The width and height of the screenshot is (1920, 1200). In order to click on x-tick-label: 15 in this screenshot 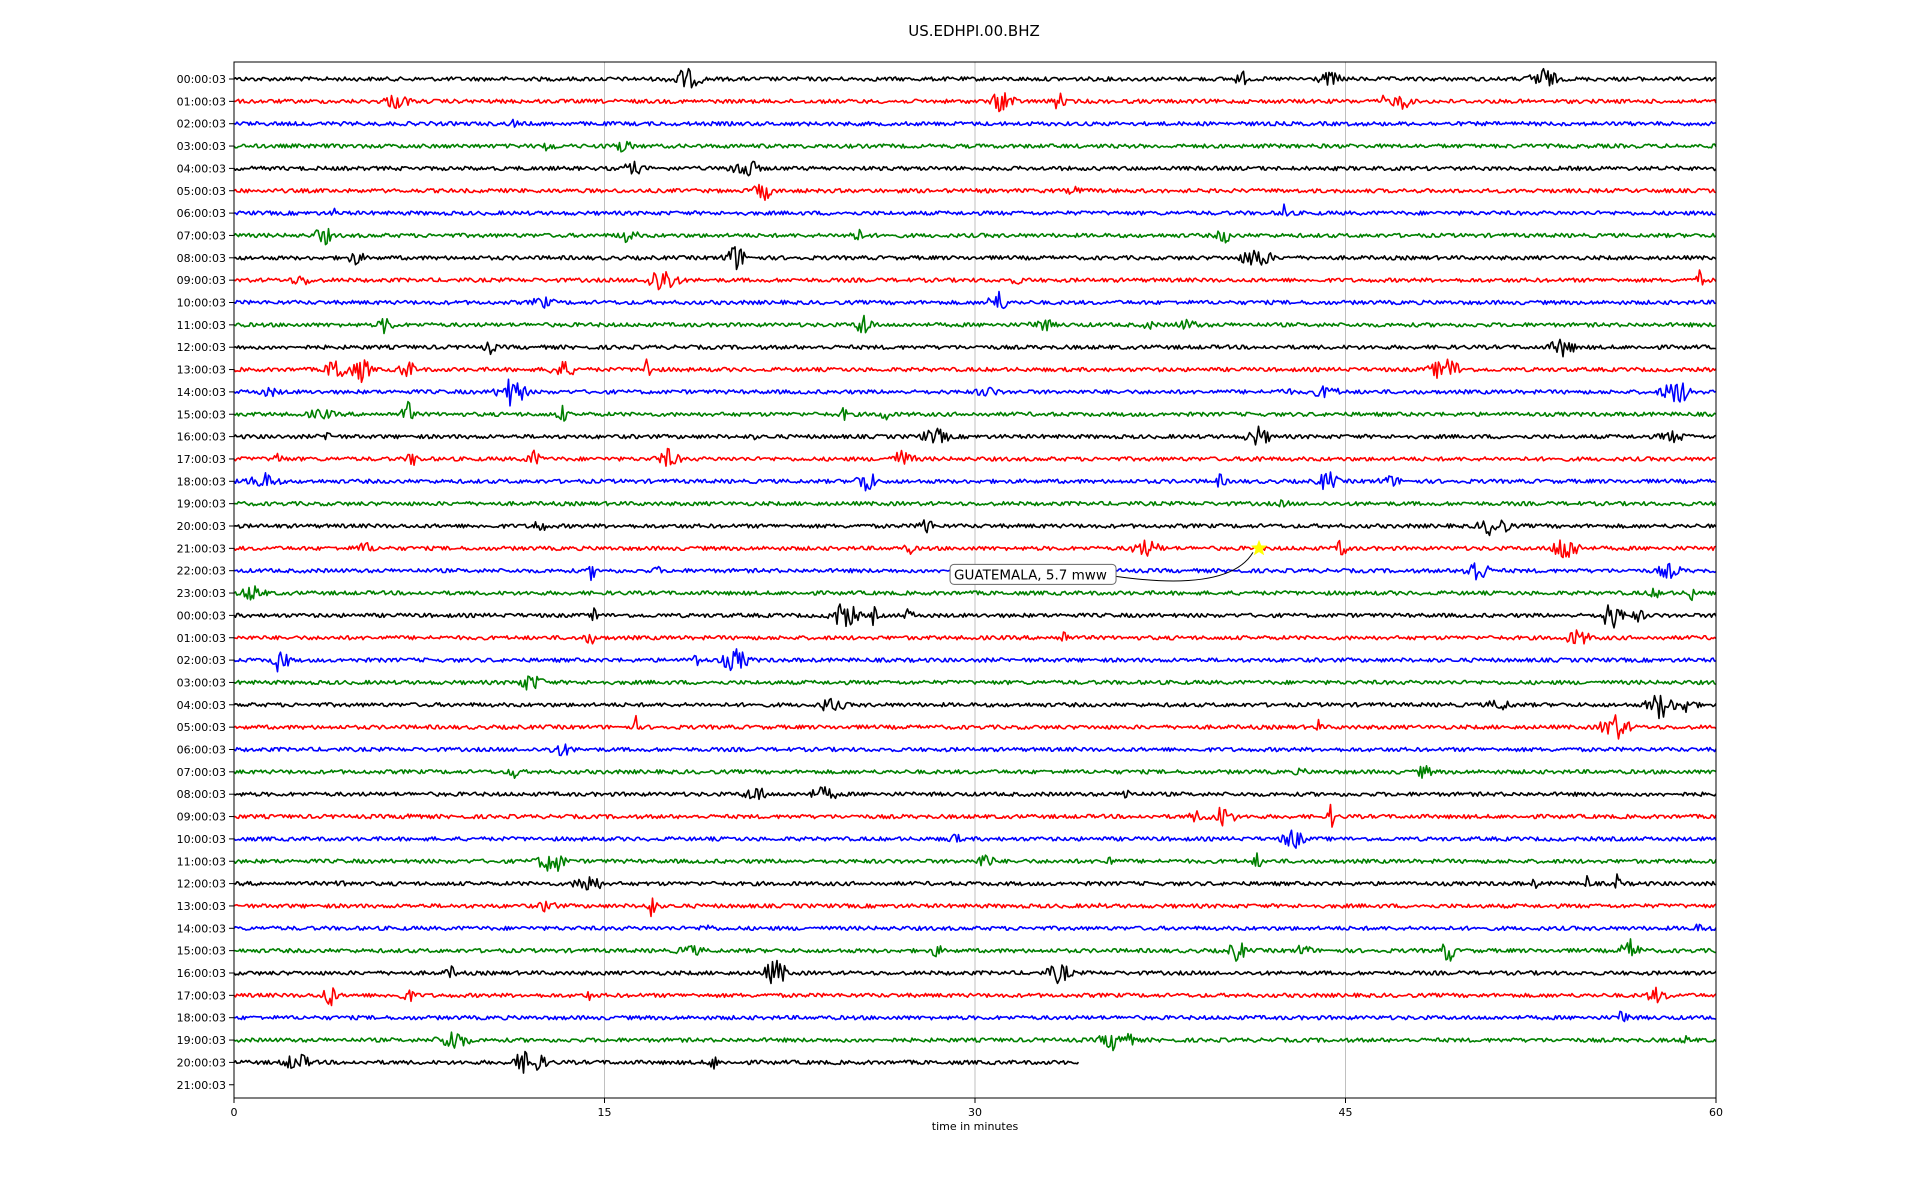, I will do `click(605, 1112)`.